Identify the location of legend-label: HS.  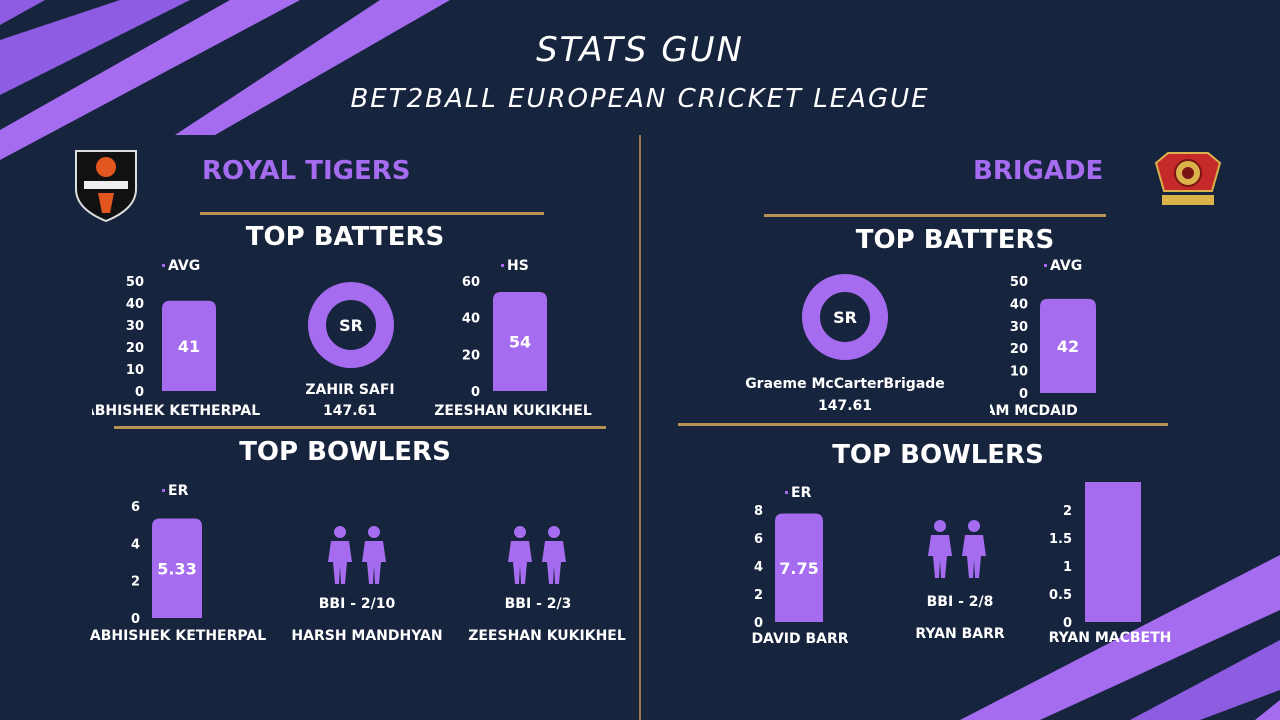
(518, 266).